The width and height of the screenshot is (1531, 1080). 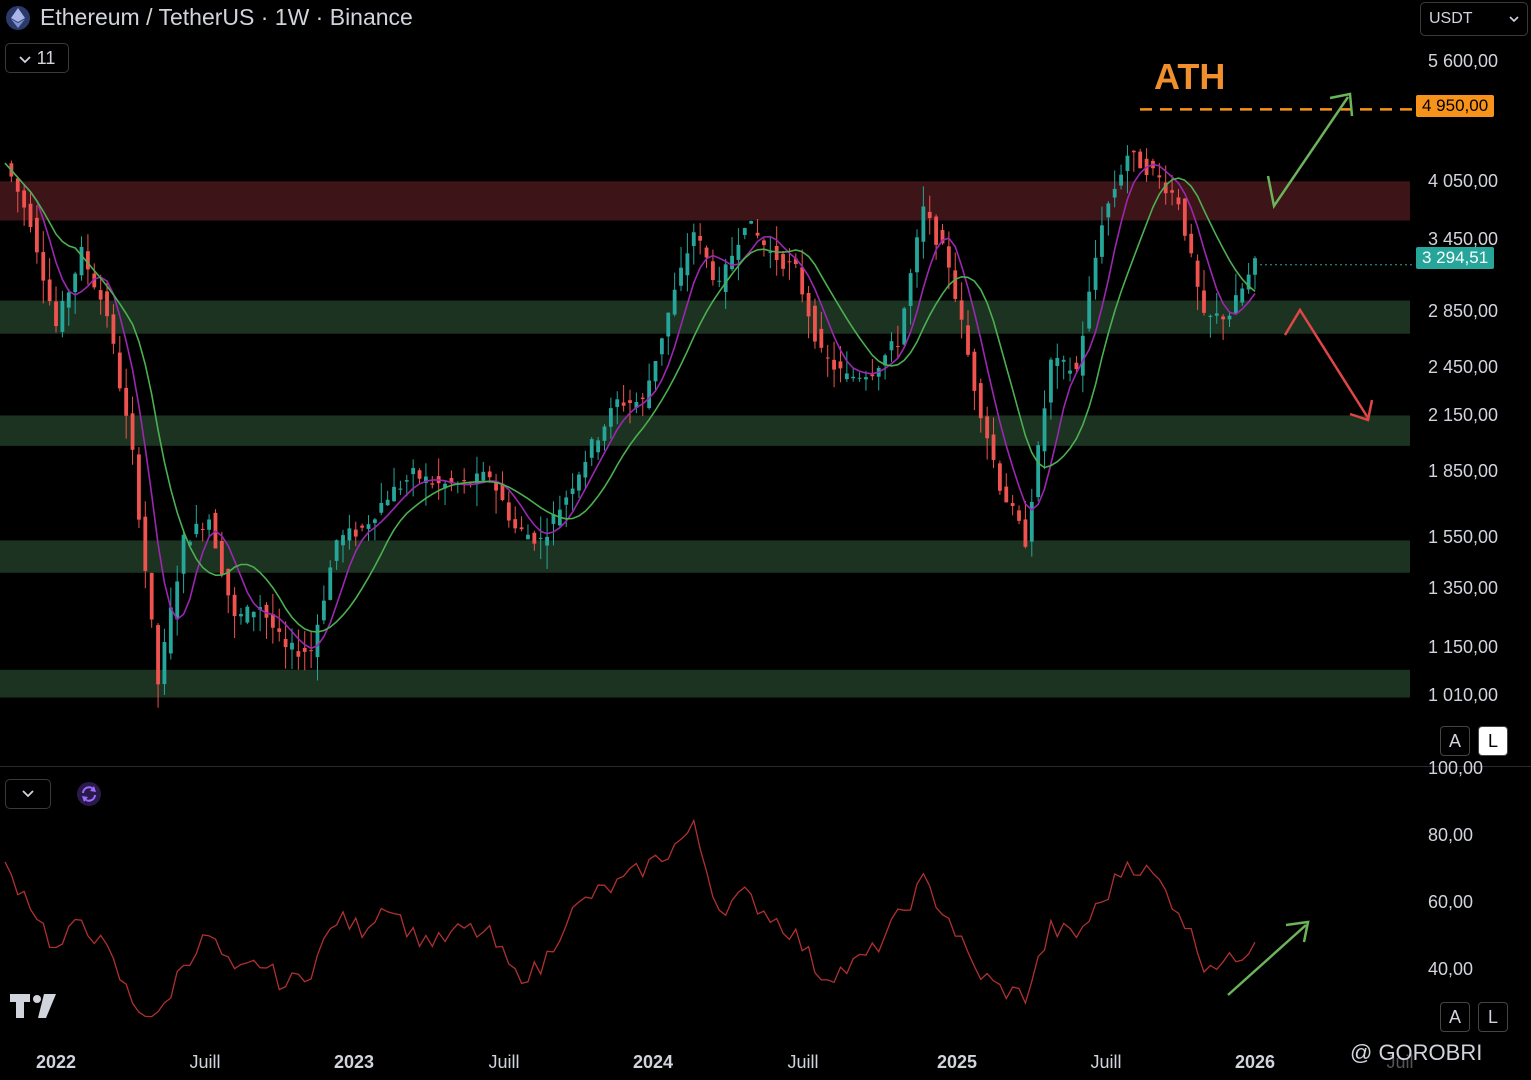 What do you see at coordinates (1463, 537) in the screenshot?
I see `price-axis-label: 1 550,00` at bounding box center [1463, 537].